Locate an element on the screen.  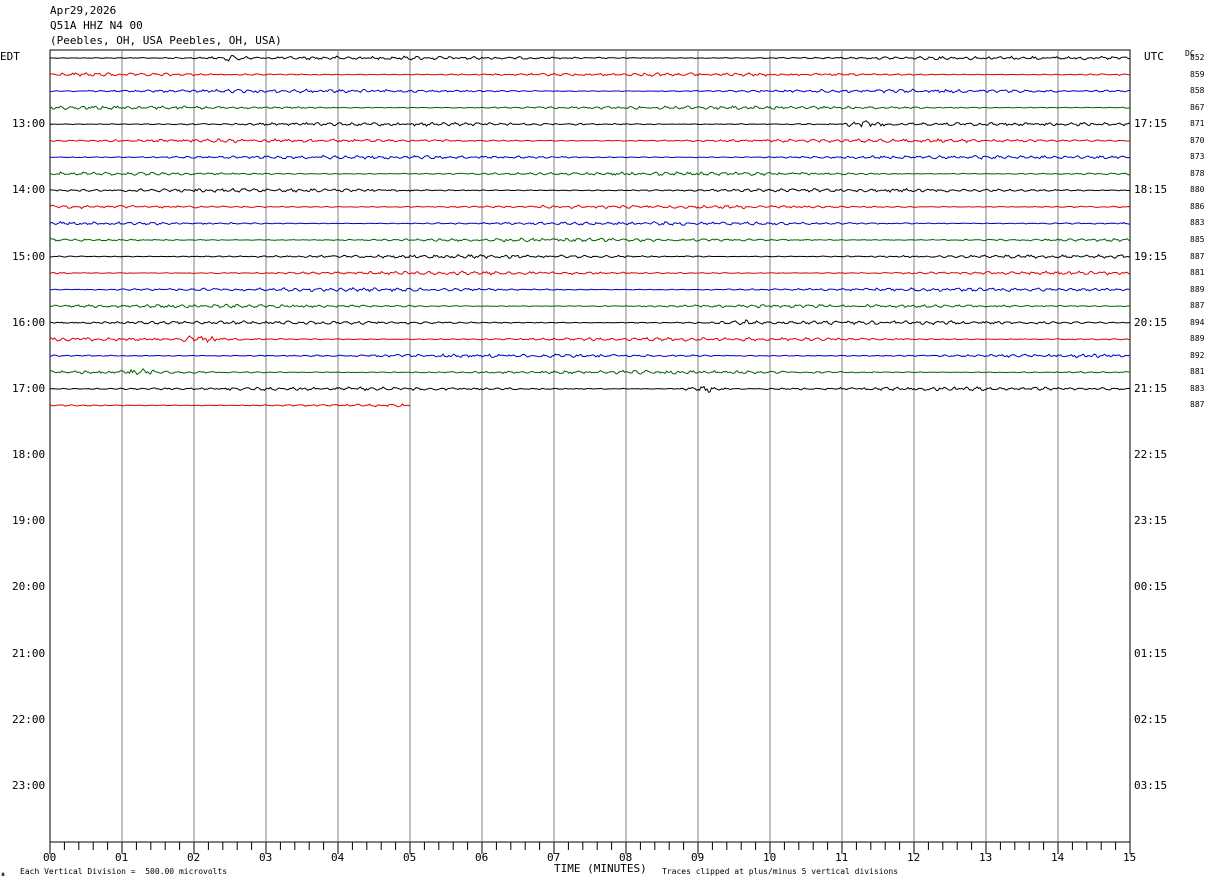
x-tick-label: 02 is located at coordinates (194, 857).